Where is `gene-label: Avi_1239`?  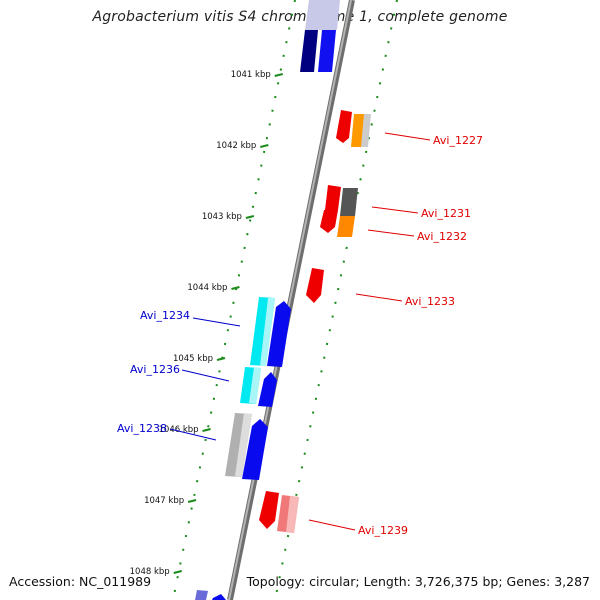 gene-label: Avi_1239 is located at coordinates (383, 530).